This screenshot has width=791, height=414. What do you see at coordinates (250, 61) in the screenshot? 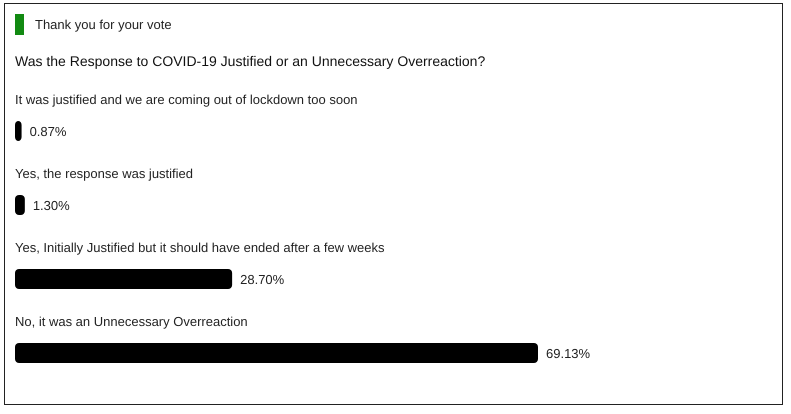
I see `chart-title: Was the Response to COVID-19 Justified or an Unnecessary Overreaction?` at bounding box center [250, 61].